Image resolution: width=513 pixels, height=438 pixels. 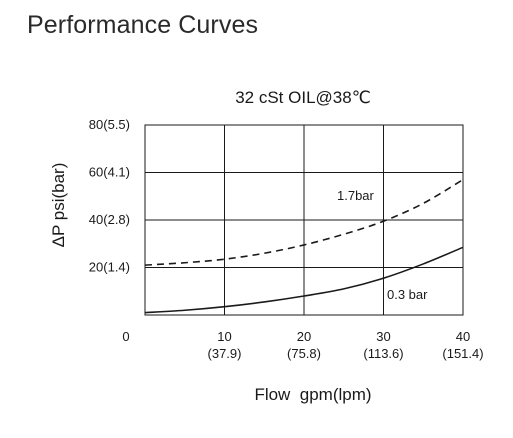 I want to click on series-label-0: 1.7bar, so click(x=356, y=195).